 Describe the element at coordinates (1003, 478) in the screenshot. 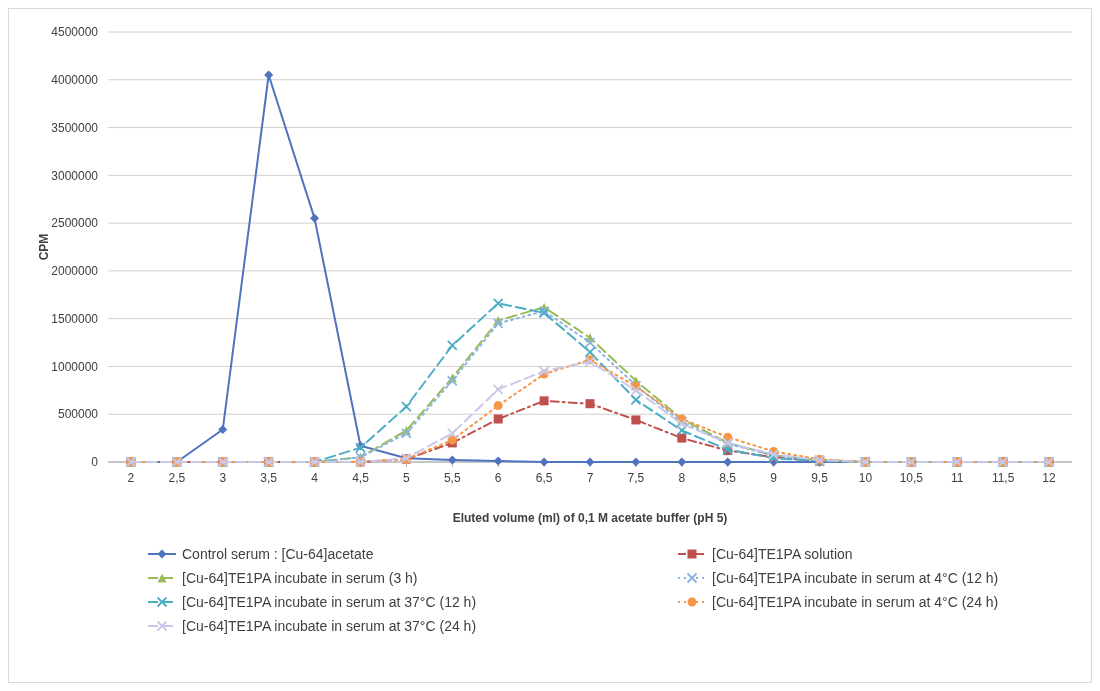

I see `x-tick-label: 11,5` at that location.